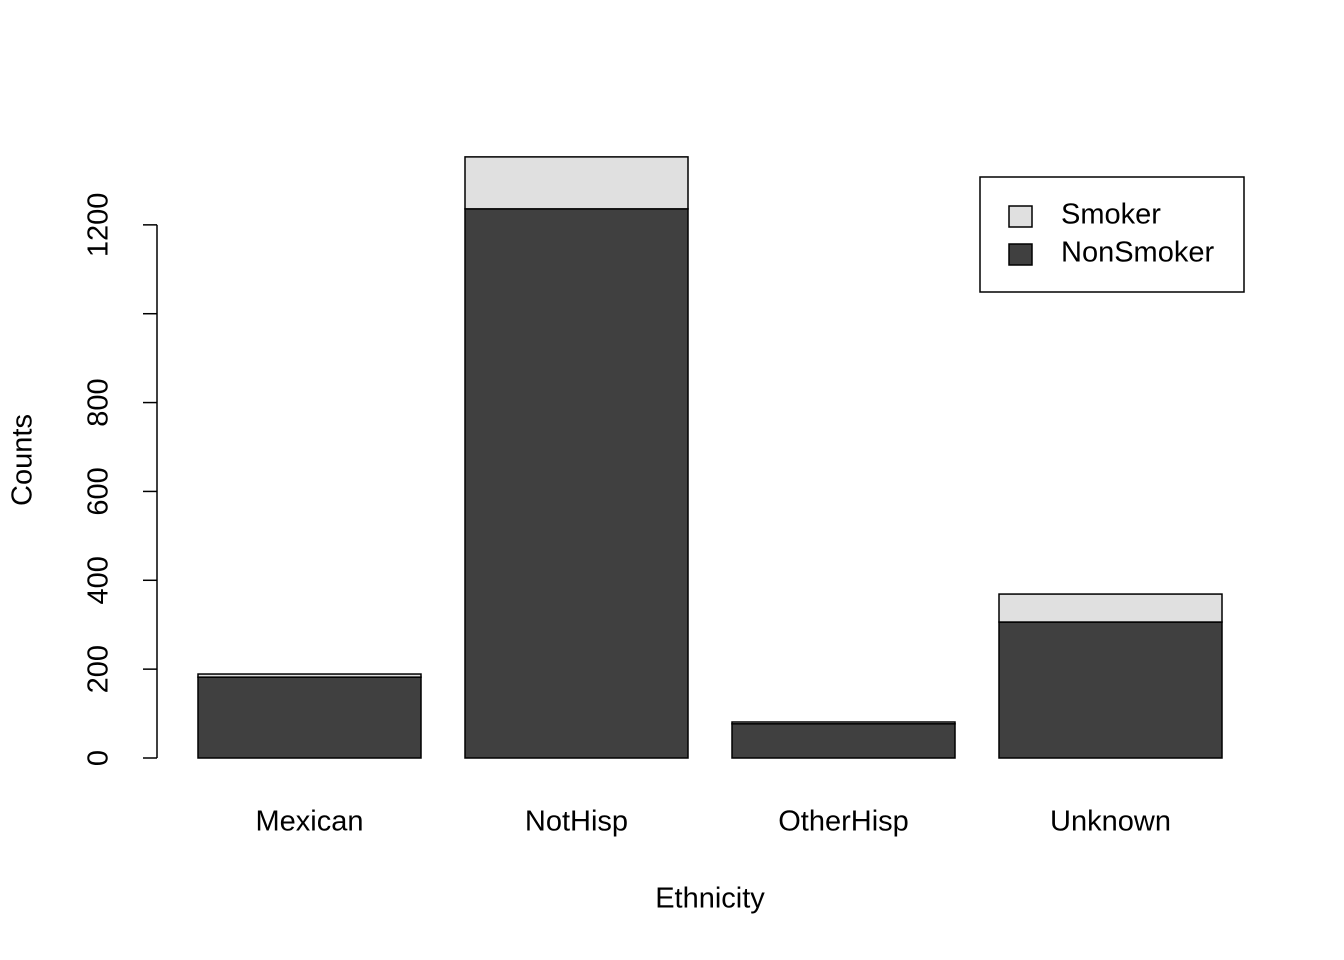  What do you see at coordinates (310, 822) in the screenshot?
I see `x-tick-label: Mexican` at bounding box center [310, 822].